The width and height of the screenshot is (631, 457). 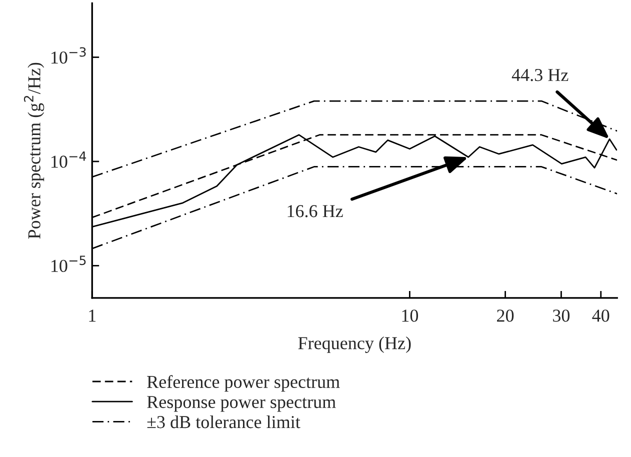 What do you see at coordinates (243, 383) in the screenshot?
I see `legend-label: Reference power spectrum` at bounding box center [243, 383].